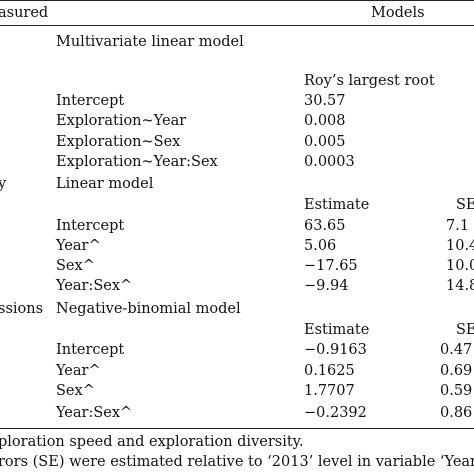 The height and width of the screenshot is (474, 474). What do you see at coordinates (75, 391) in the screenshot?
I see `nb-term: Sex^` at bounding box center [75, 391].